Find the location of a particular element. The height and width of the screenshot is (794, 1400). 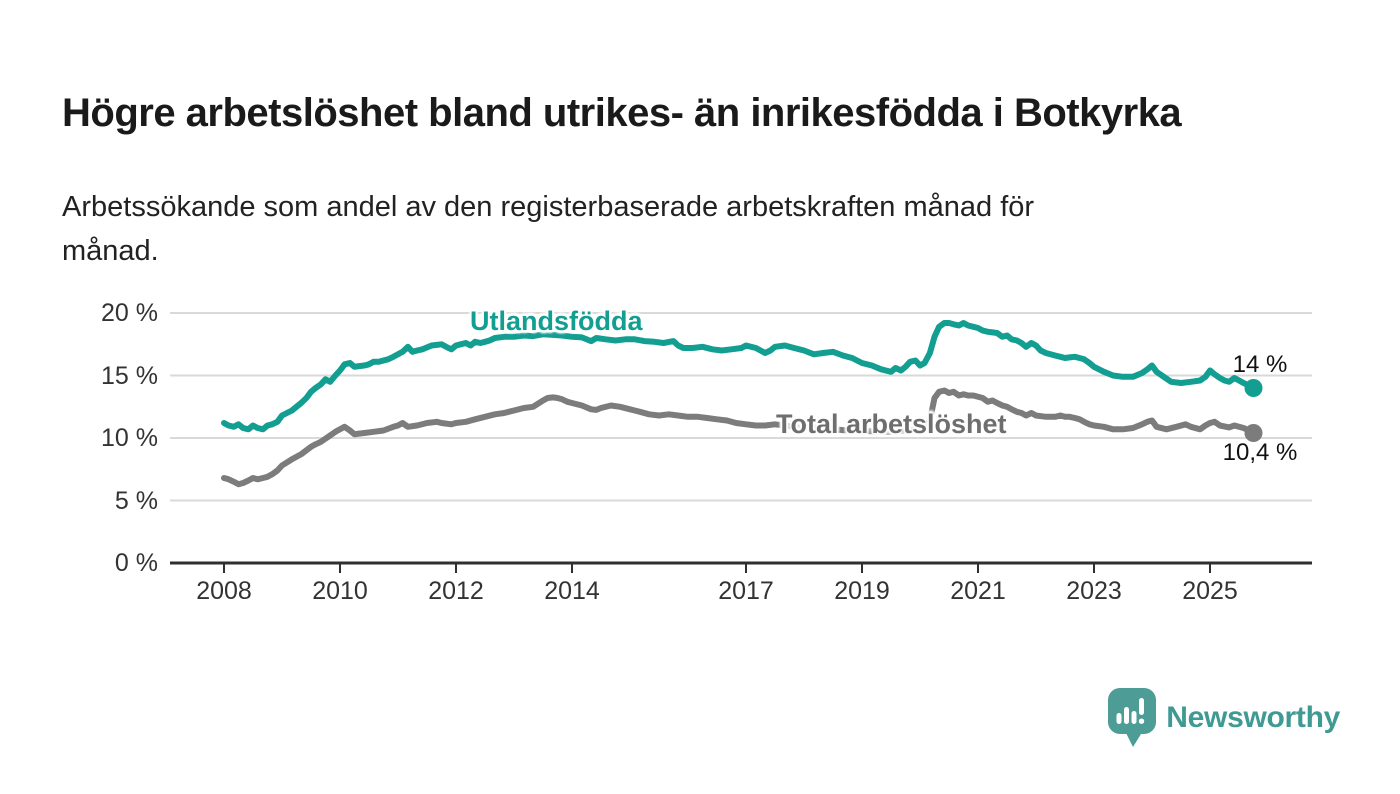

logo-exclamation-dot is located at coordinates (1142, 721).